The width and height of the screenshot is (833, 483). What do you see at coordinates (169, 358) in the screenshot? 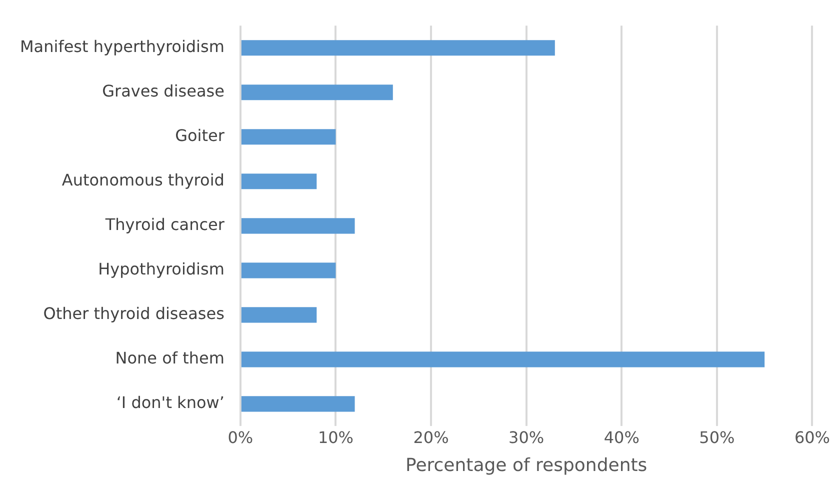
I see `y-tick-label: None of them` at bounding box center [169, 358].